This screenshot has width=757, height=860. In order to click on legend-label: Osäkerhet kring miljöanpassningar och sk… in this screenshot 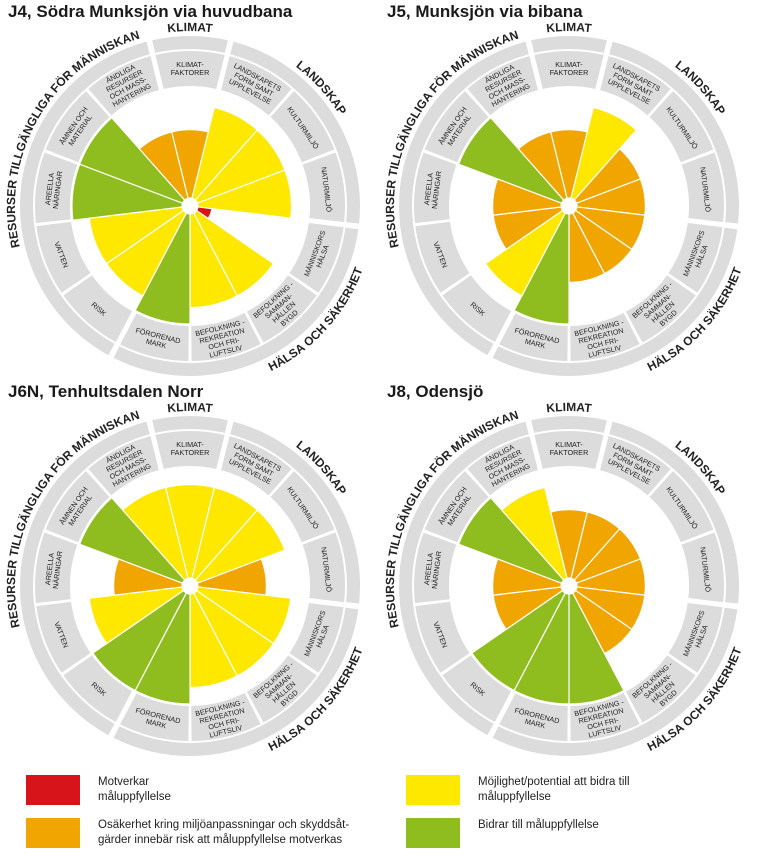, I will do `click(224, 832)`.